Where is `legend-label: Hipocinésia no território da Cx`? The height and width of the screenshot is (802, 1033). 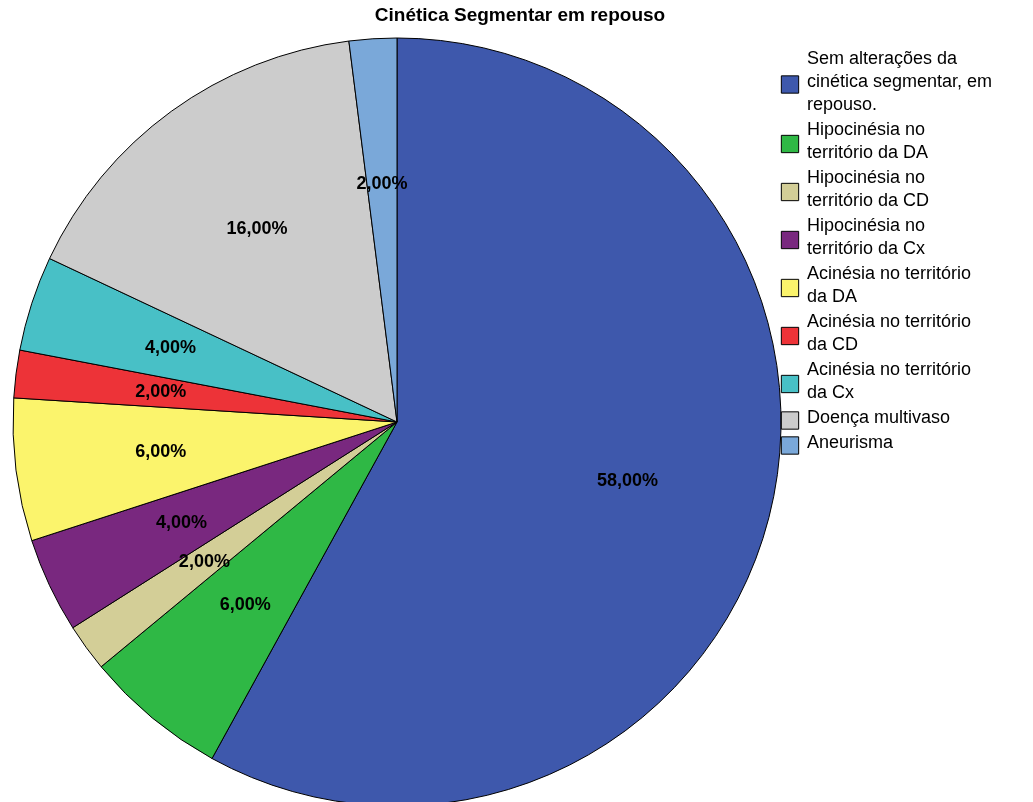
legend-label: Hipocinésia no território da Cx is located at coordinates (866, 236).